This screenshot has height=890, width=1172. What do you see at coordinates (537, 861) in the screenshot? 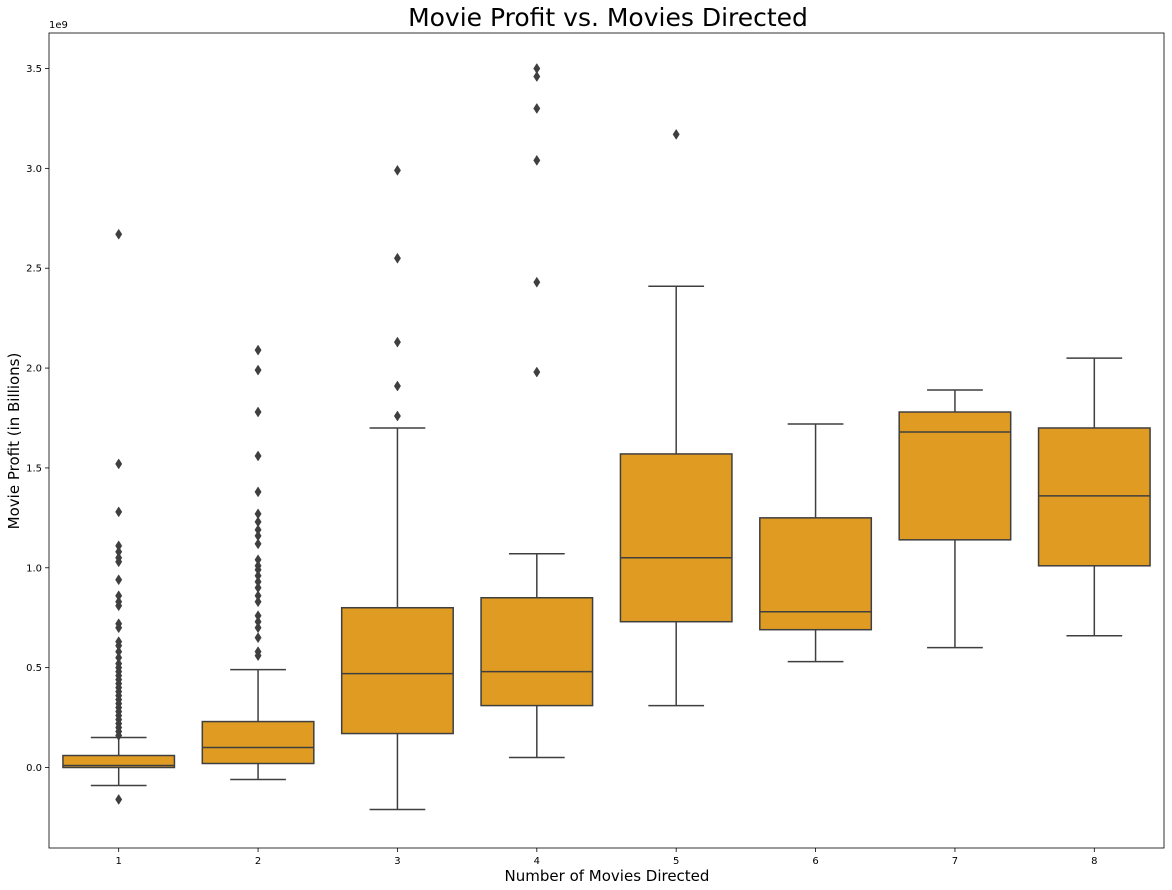
I see `x-tick-label: 4` at bounding box center [537, 861].